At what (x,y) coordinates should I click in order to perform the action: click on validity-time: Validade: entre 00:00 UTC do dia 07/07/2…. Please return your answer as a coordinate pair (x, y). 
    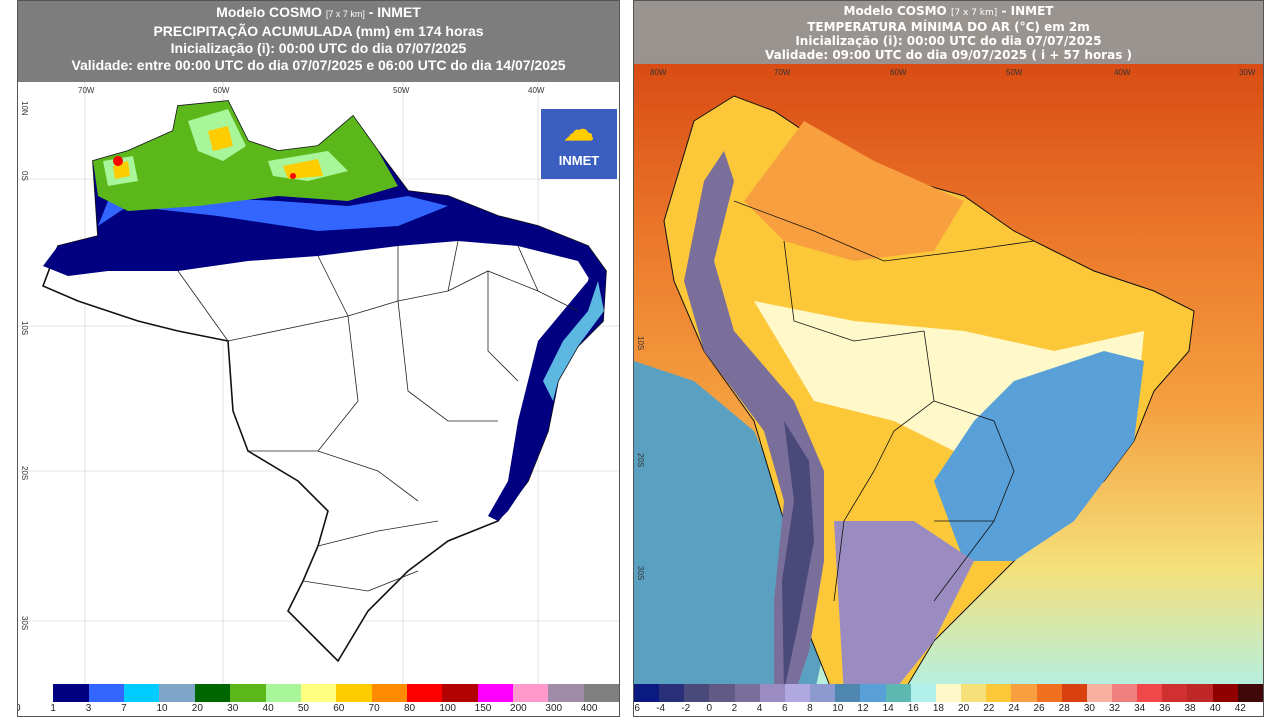
    Looking at the image, I should click on (318, 65).